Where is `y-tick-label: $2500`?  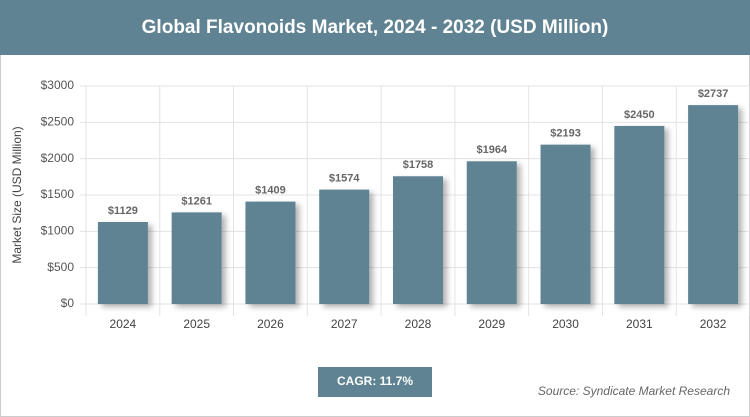
y-tick-label: $2500 is located at coordinates (58, 122).